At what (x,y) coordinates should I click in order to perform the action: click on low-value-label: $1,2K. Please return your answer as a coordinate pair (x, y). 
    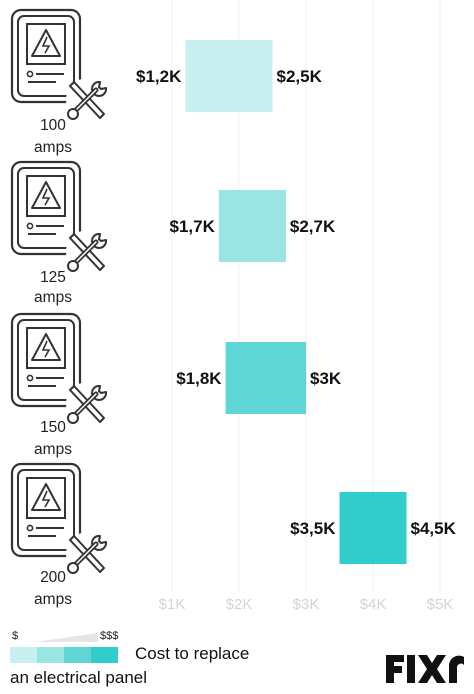
    Looking at the image, I should click on (159, 76).